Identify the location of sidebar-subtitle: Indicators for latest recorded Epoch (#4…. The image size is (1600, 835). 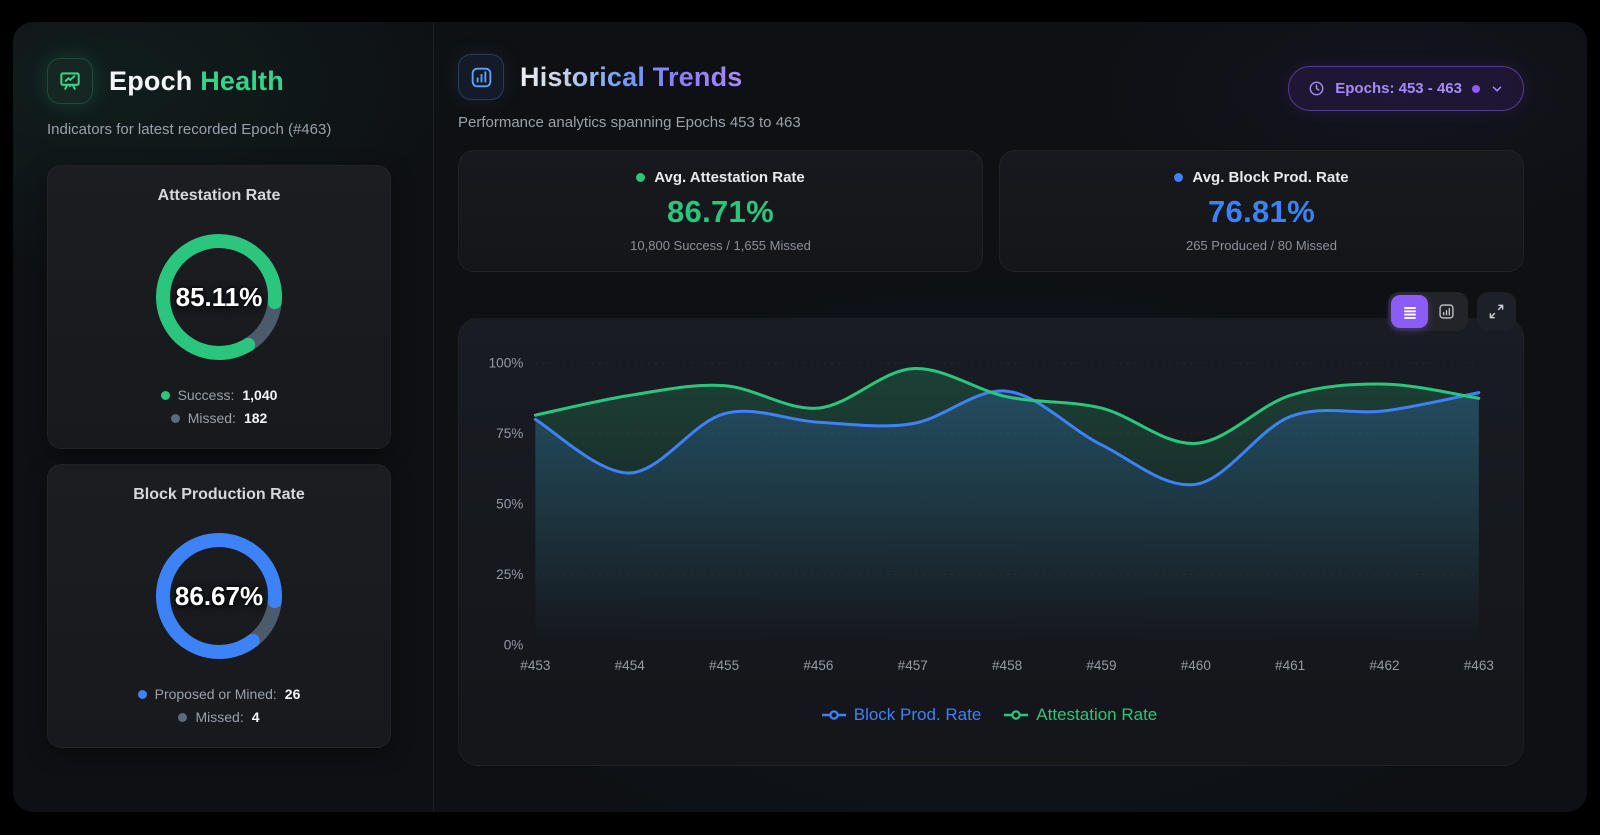
(189, 129).